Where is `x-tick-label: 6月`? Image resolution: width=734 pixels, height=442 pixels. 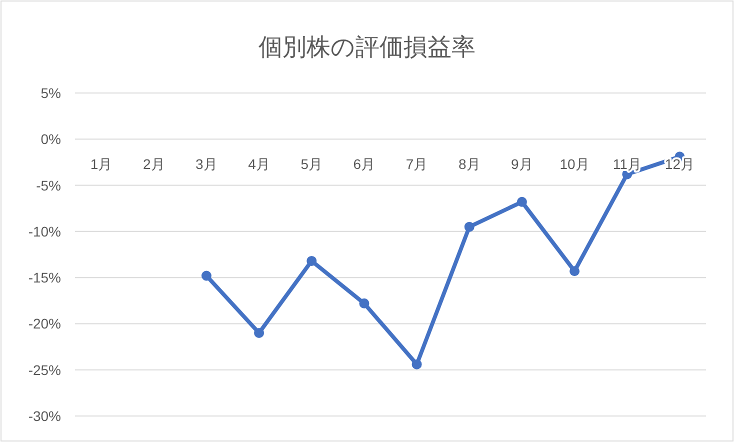 x-tick-label: 6月 is located at coordinates (364, 164).